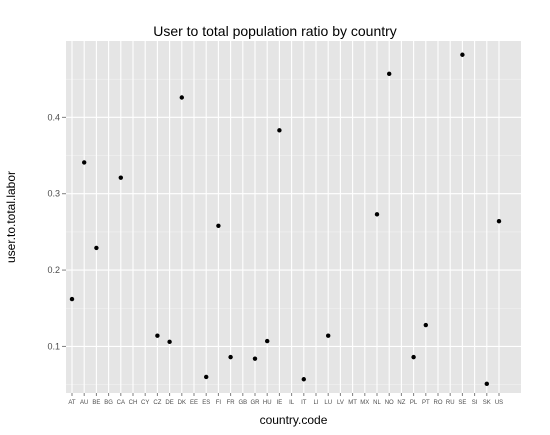 The width and height of the screenshot is (550, 435). Describe the element at coordinates (267, 403) in the screenshot. I see `x-tick-label: HU` at that location.